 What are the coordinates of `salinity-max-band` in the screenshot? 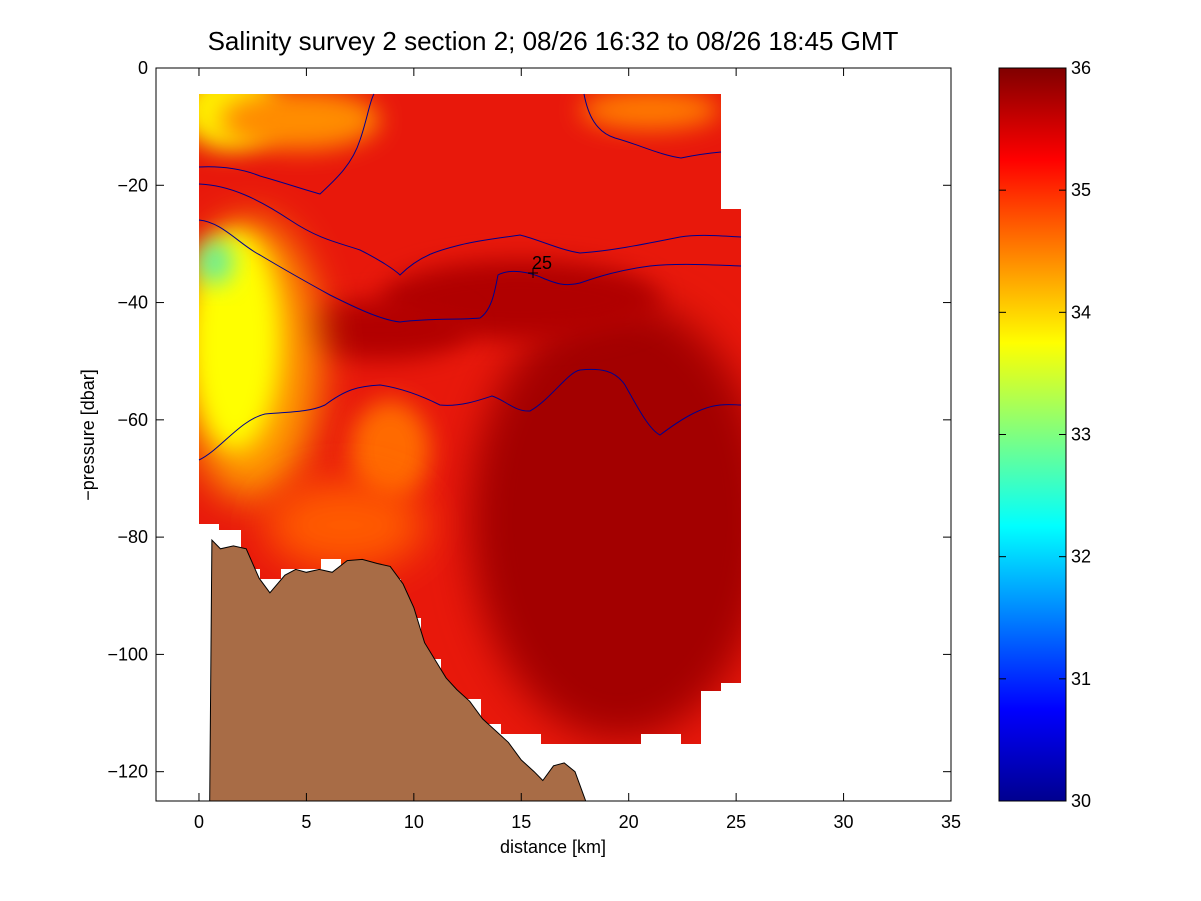 It's located at (380, 330).